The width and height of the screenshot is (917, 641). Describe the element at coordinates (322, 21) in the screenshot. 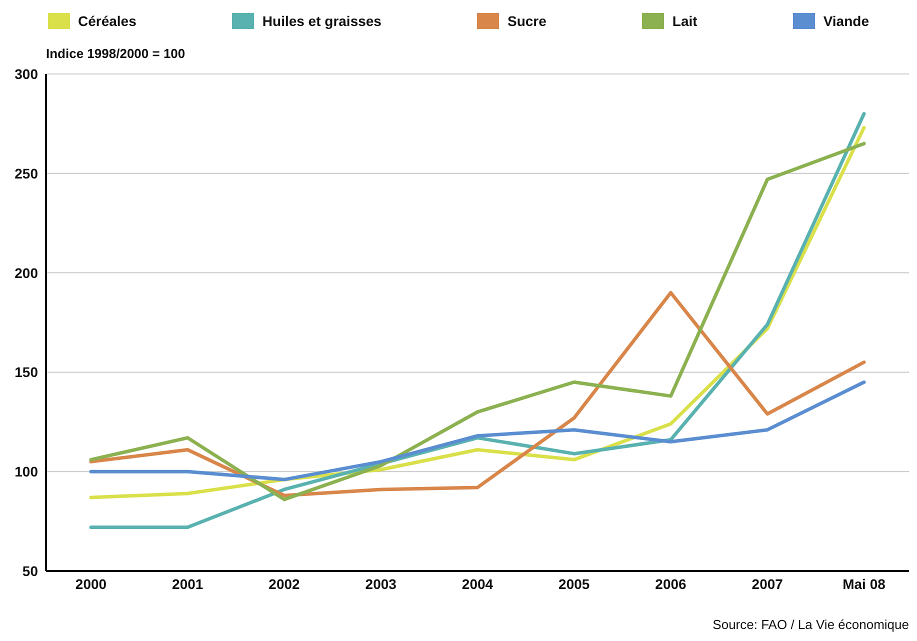

I see `legend-label: Huiles et graisses` at that location.